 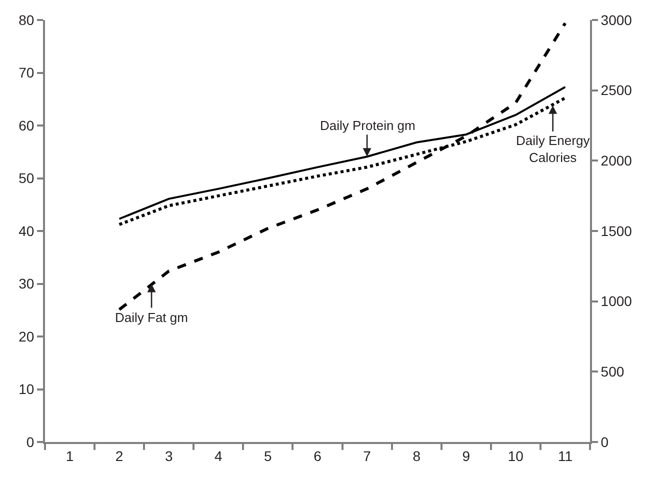 What do you see at coordinates (616, 160) in the screenshot?
I see `y2-tick-label: 2000` at bounding box center [616, 160].